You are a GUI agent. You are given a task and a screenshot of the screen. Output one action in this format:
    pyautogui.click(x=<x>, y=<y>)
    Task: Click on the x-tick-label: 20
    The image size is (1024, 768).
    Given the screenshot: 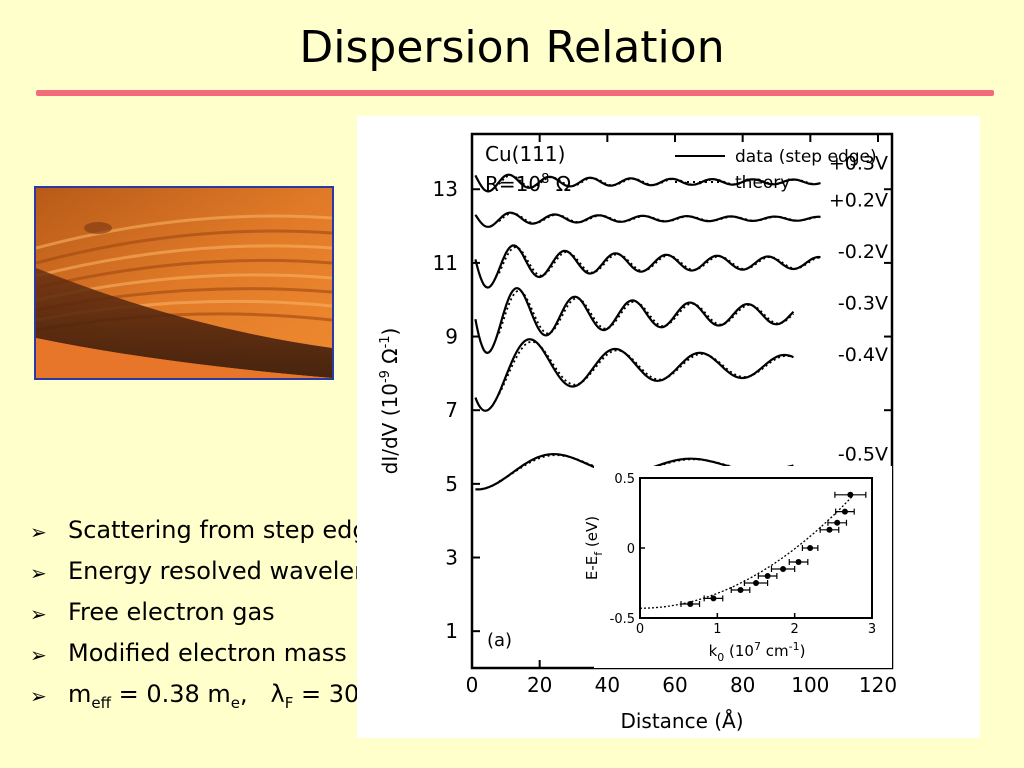 What is the action you would take?
    pyautogui.click(x=539, y=685)
    